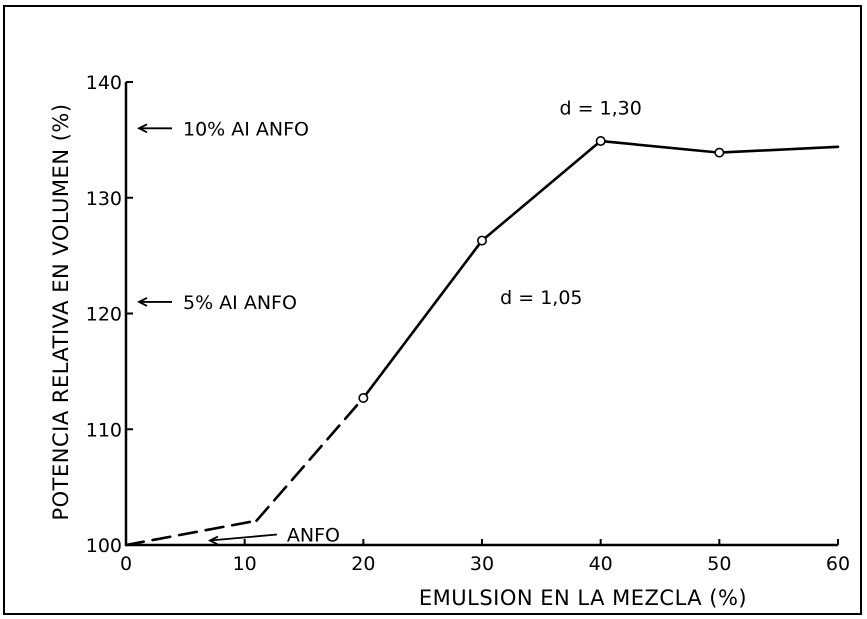 The width and height of the screenshot is (867, 619). What do you see at coordinates (243, 537) in the screenshot?
I see `arrow-anfo-shaft` at bounding box center [243, 537].